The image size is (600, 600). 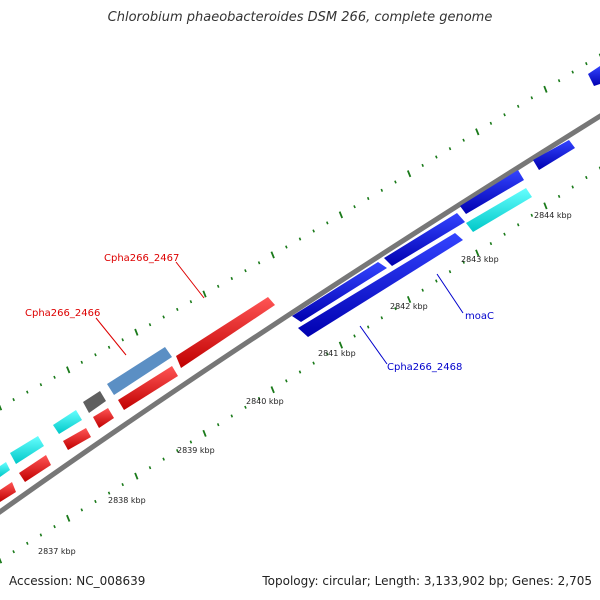 I want to click on tick-label: 2841 kbp, so click(x=337, y=353).